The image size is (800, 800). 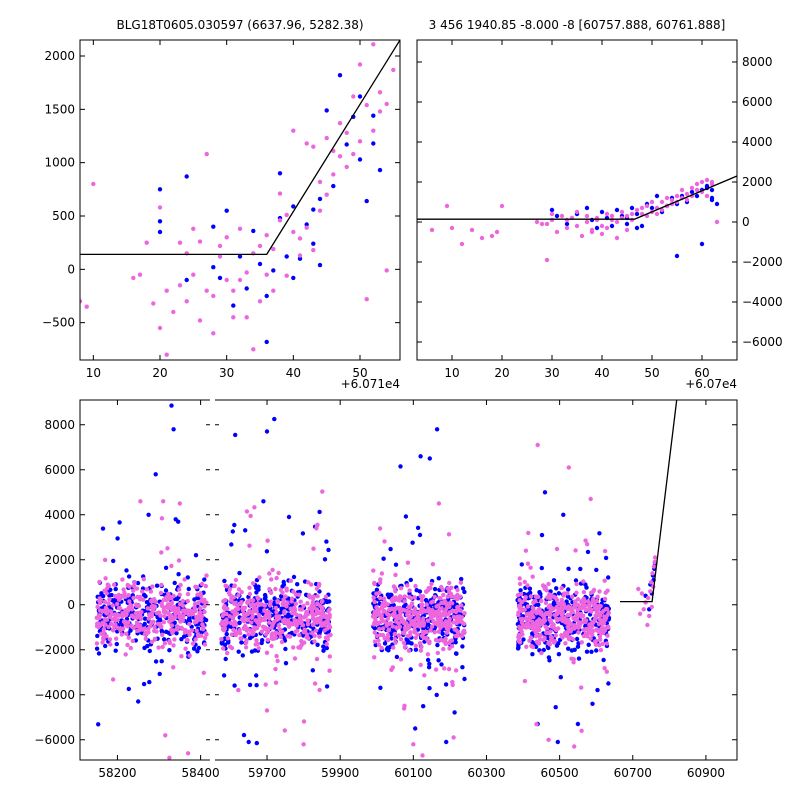 I want to click on bottom-xtick-label: 58200, so click(x=117, y=773).